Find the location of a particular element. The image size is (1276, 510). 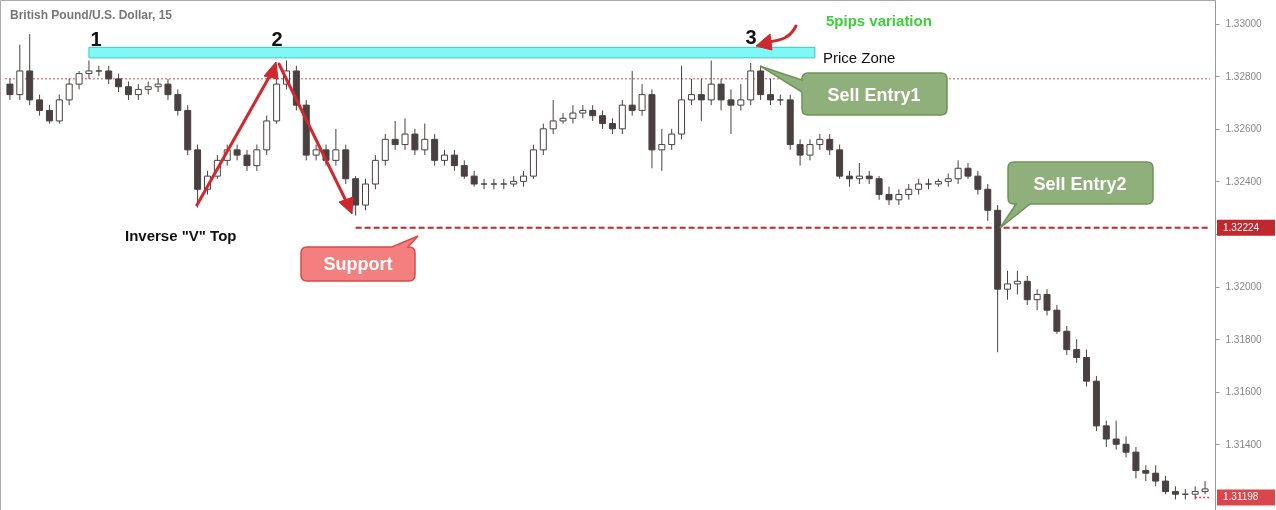

y-tick-label: 1.33000 is located at coordinates (1244, 24).